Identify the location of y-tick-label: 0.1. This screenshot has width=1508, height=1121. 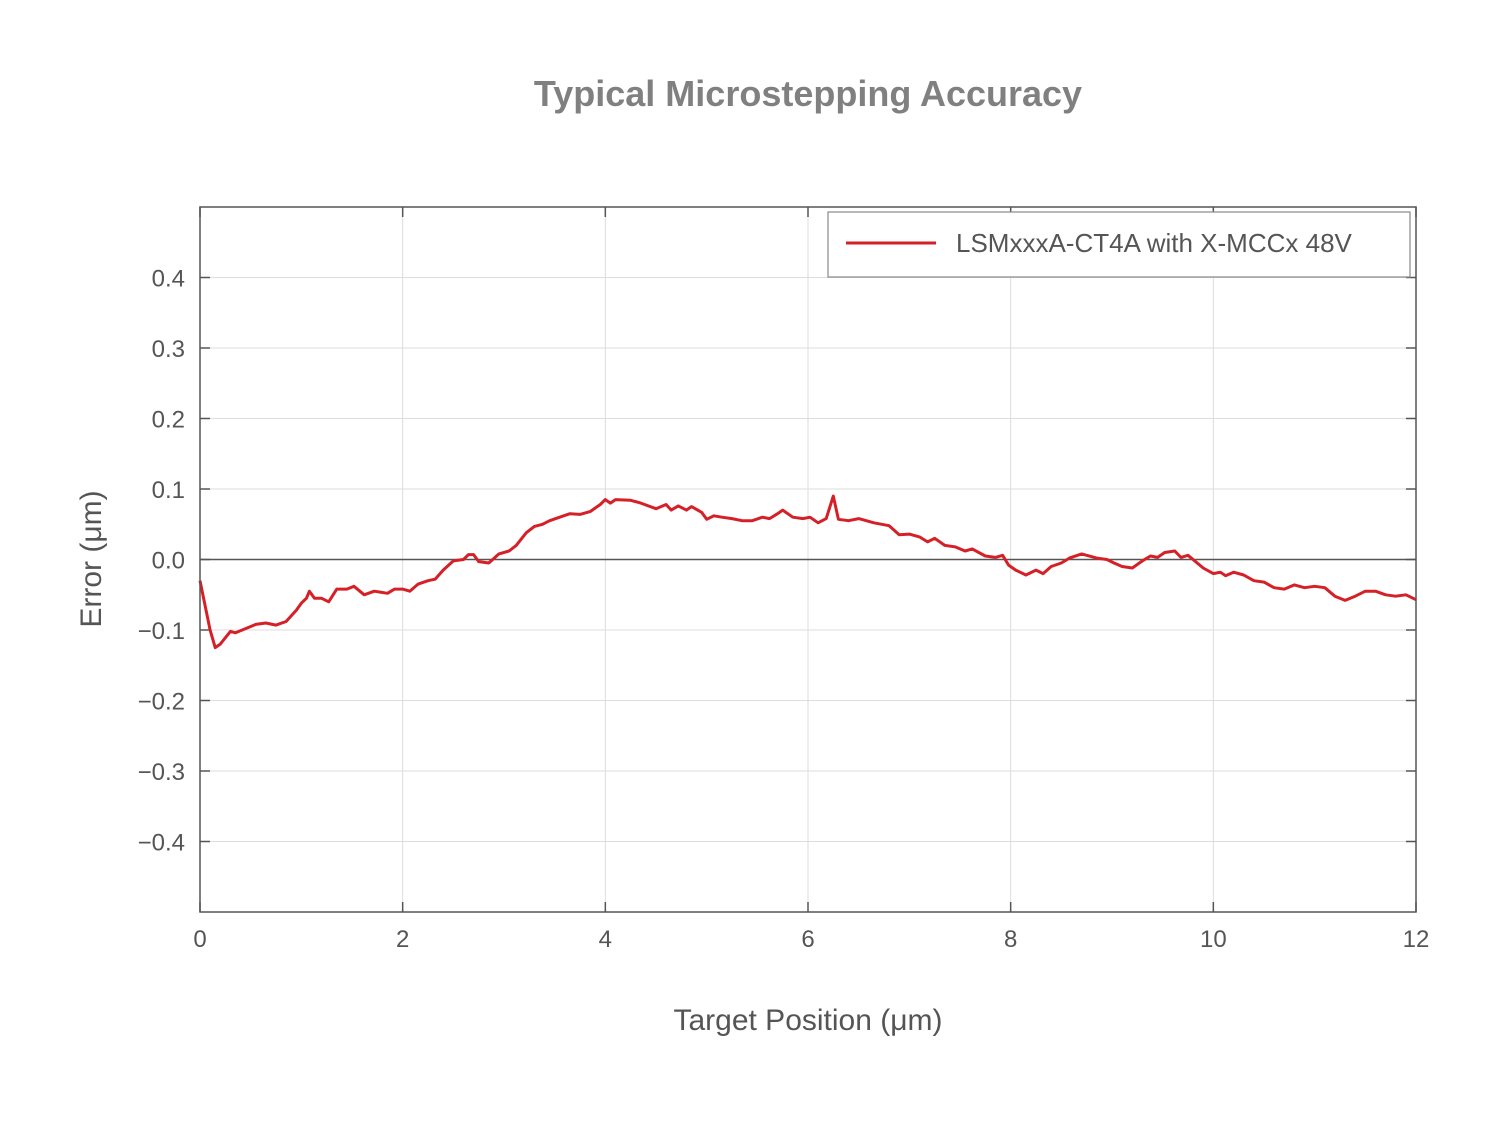
(168, 490).